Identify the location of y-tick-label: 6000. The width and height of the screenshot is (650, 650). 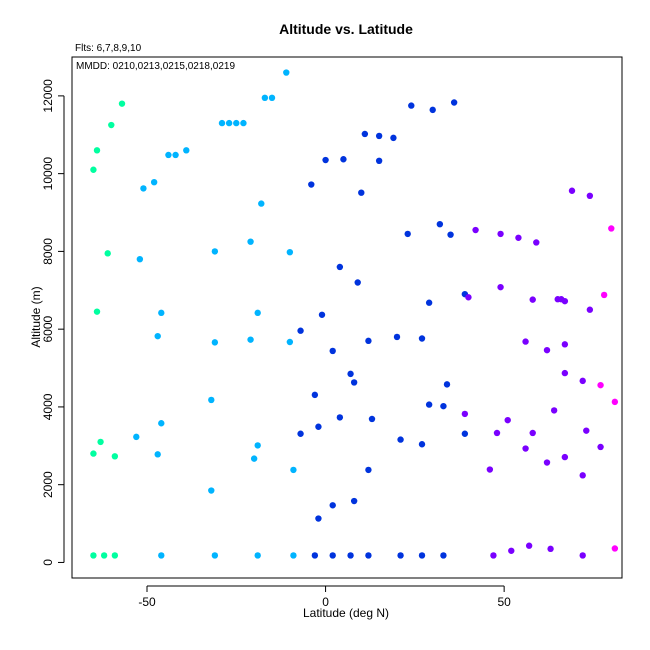
(48, 328).